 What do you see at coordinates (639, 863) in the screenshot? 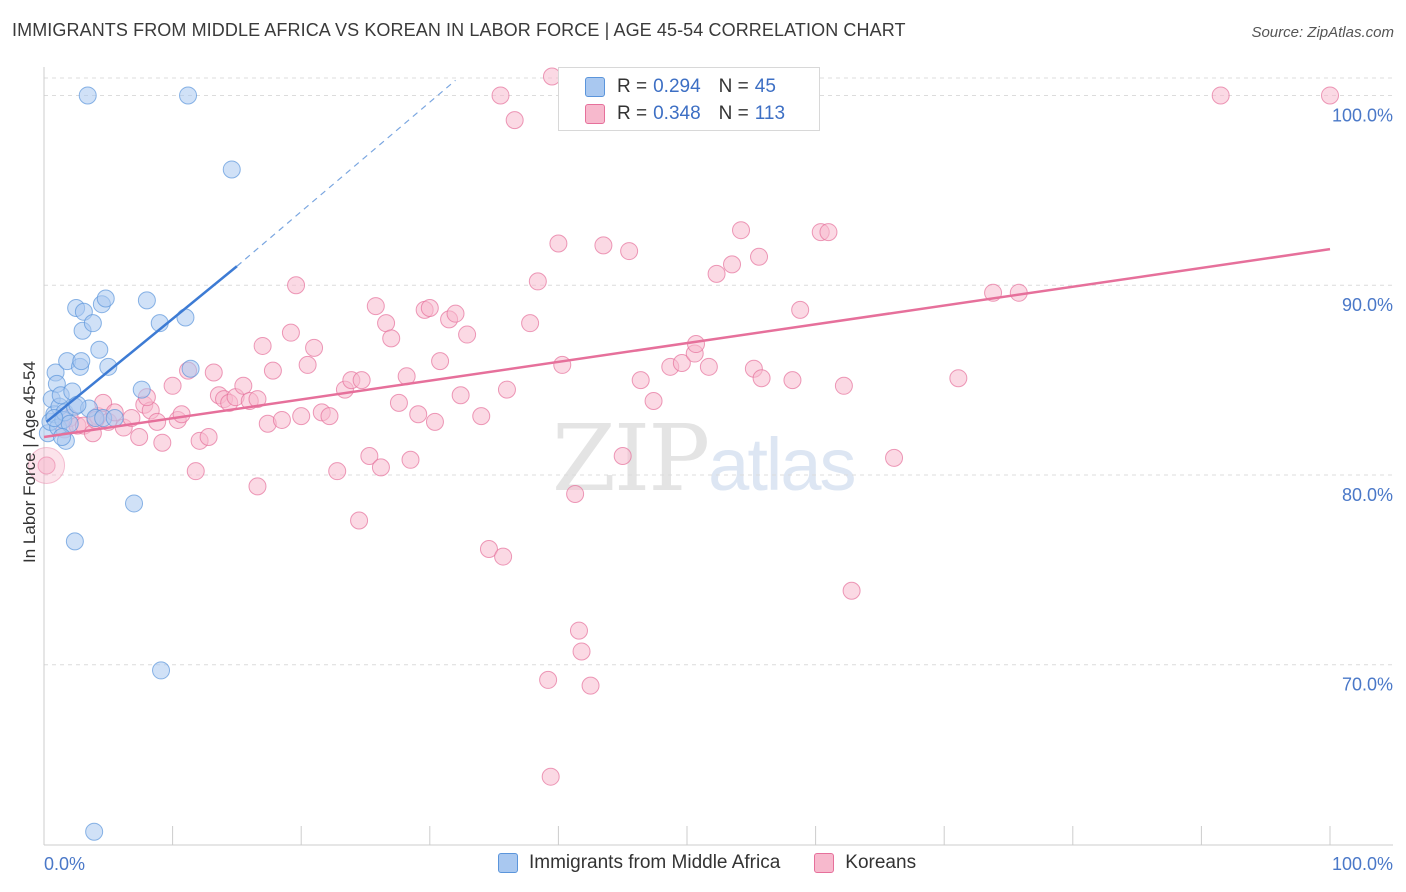
I see `legend-item-middle-africa: Immigrants from Middle Africa` at bounding box center [639, 863].